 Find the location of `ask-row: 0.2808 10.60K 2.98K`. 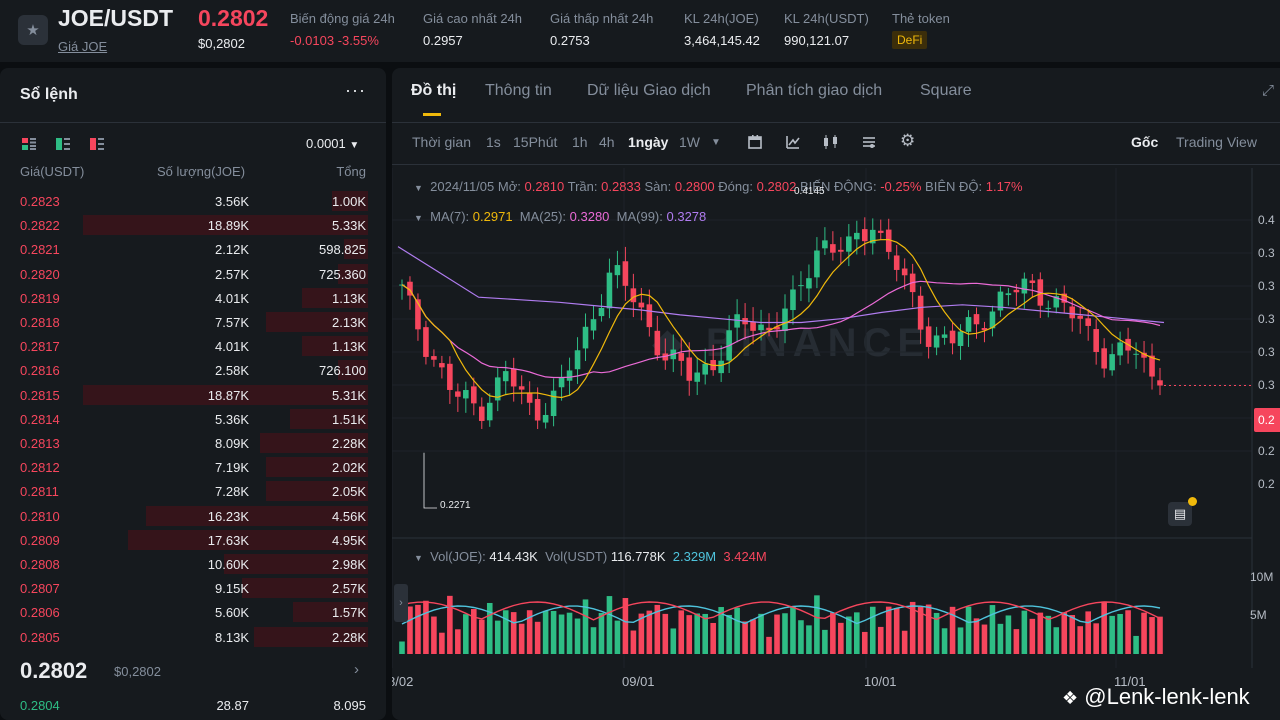

ask-row: 0.2808 10.60K 2.98K is located at coordinates (193, 564).